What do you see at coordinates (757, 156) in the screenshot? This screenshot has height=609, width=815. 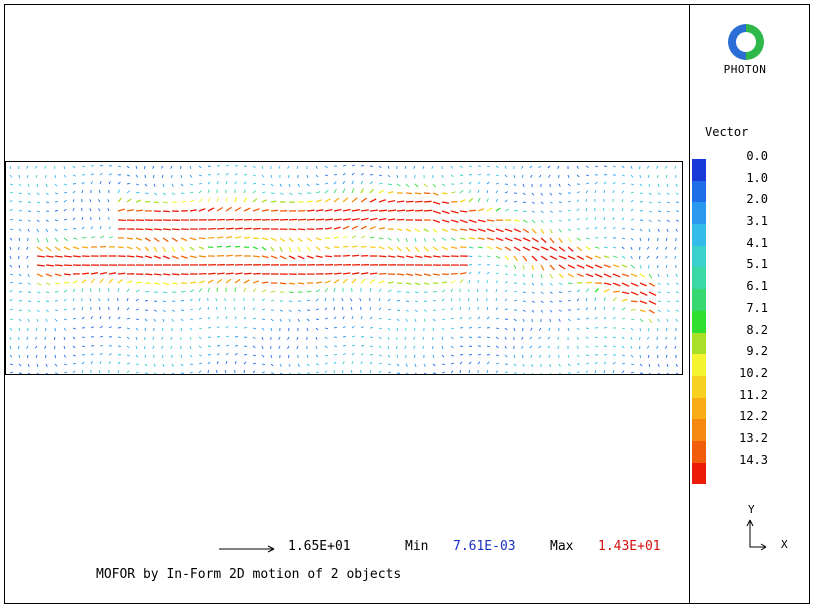 I see `legend-label: 0.0` at bounding box center [757, 156].